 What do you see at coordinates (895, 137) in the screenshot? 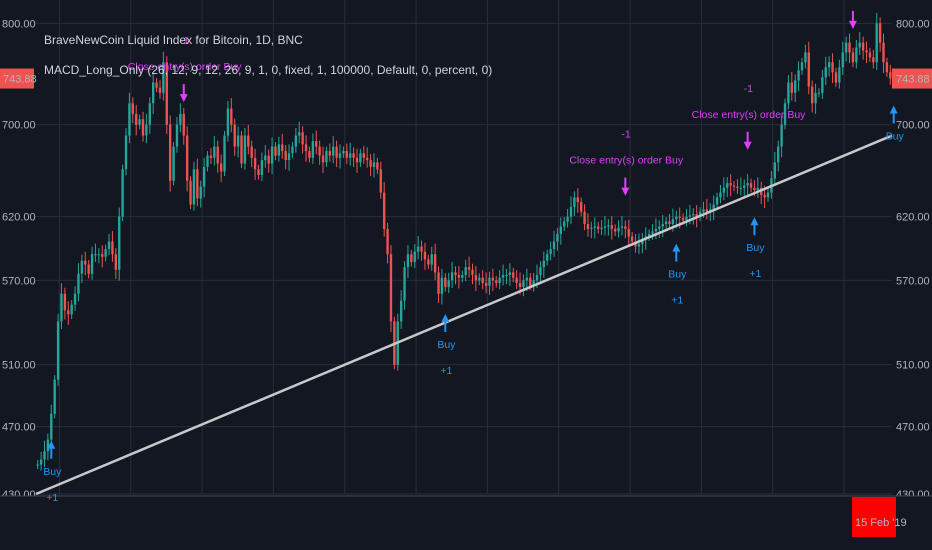
I see `buy-label: Buy` at bounding box center [895, 137].